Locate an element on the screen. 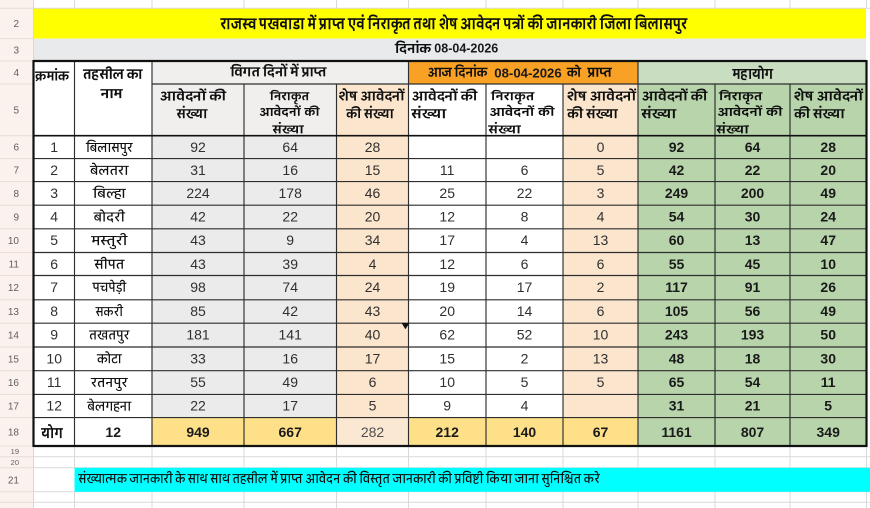  svg-text: 67 is located at coordinates (601, 432).